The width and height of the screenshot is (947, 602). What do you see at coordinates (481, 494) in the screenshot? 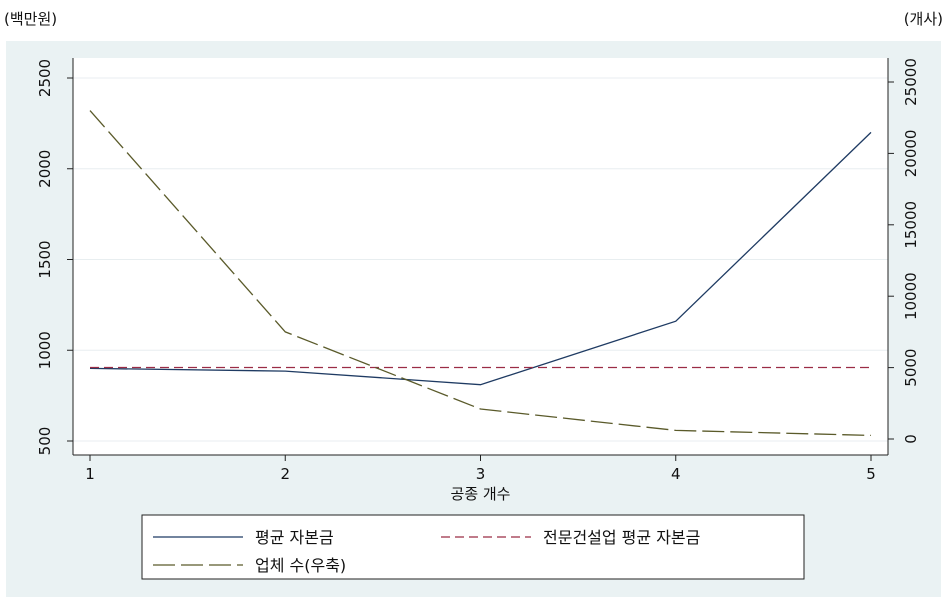
I see `x-axis-title: 공종 개수` at bounding box center [481, 494].